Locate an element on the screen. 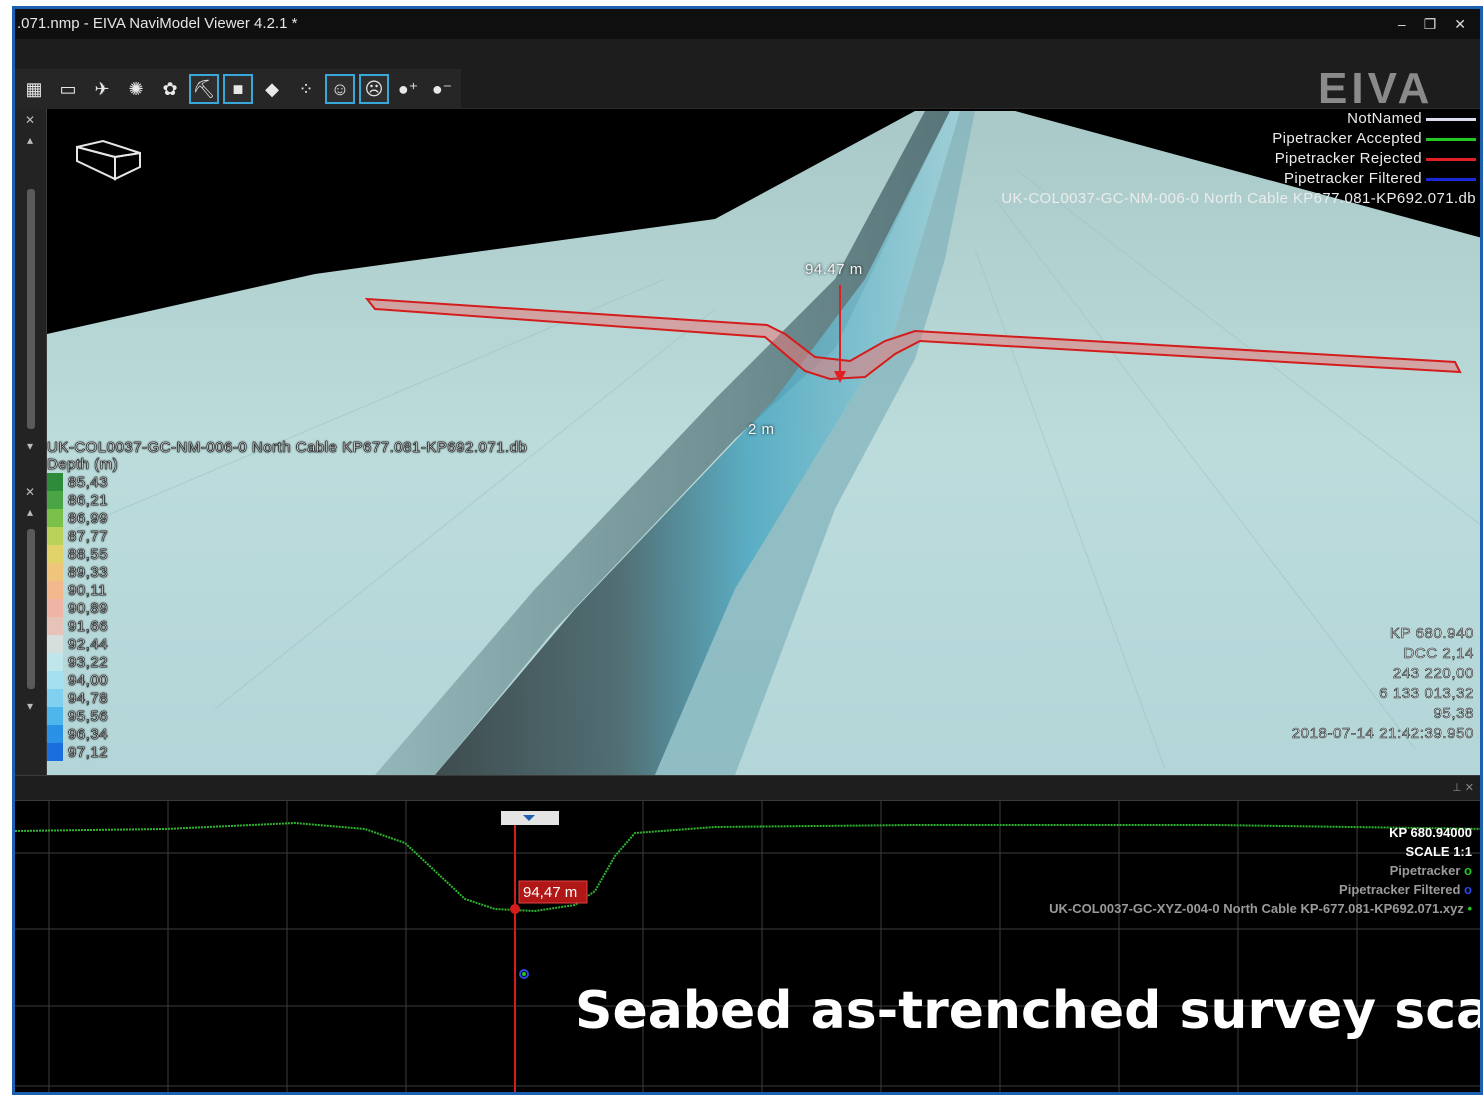  sun-icon: ✺ is located at coordinates (136, 88).